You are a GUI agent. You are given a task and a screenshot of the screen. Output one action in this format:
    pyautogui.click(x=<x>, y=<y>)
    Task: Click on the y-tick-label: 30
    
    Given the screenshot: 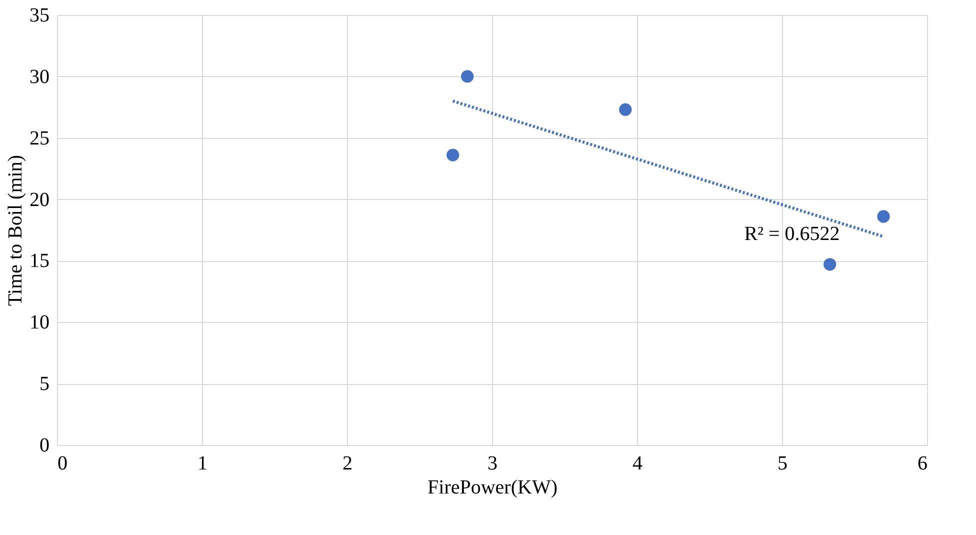 What is the action you would take?
    pyautogui.click(x=40, y=77)
    